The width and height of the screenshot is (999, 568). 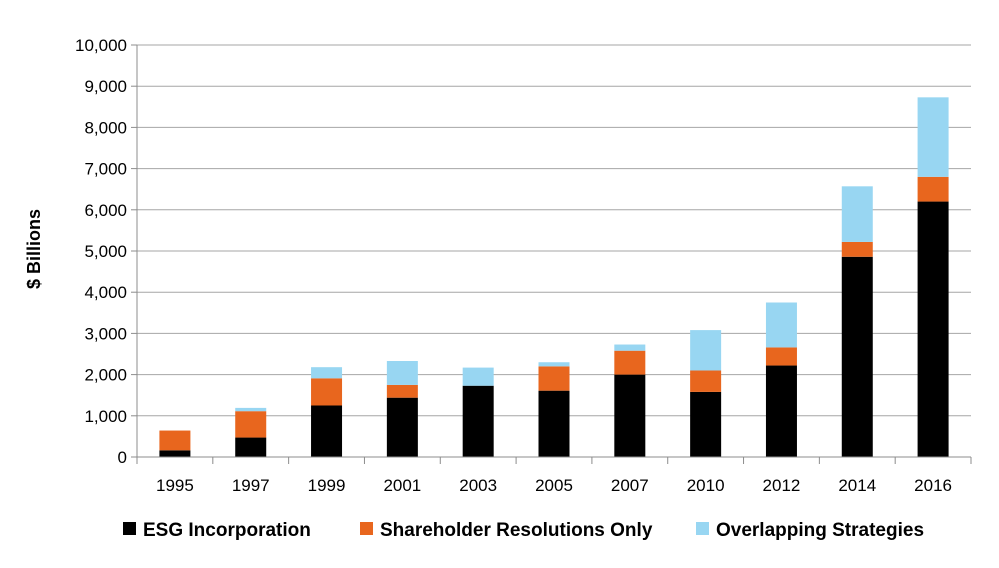 I want to click on y-tick-label: 4,000, so click(x=105, y=292).